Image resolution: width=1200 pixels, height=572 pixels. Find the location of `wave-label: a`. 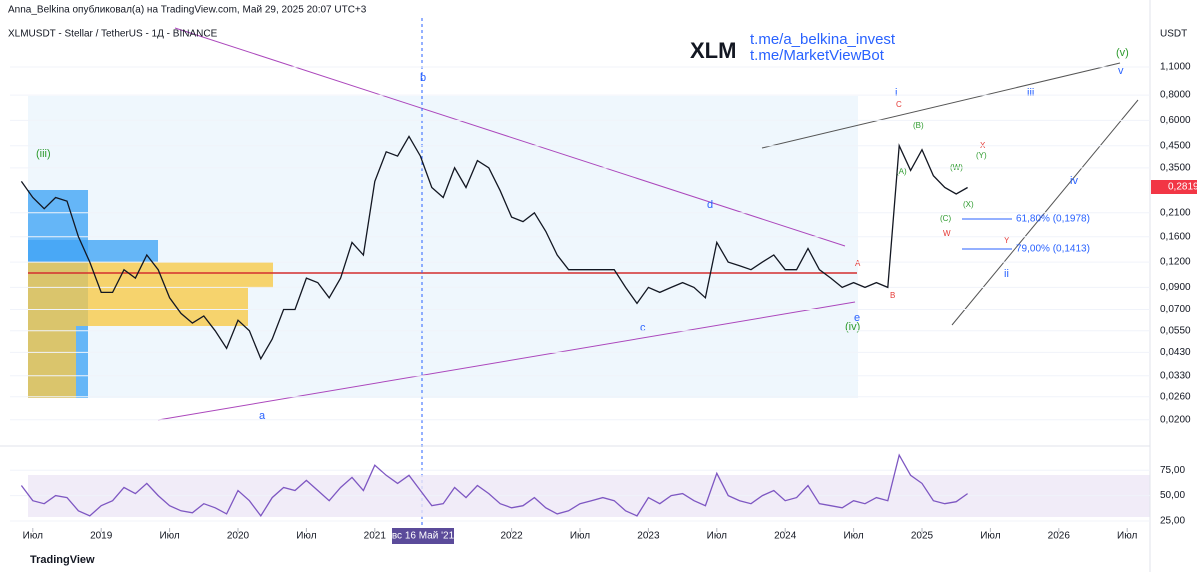

wave-label: a is located at coordinates (262, 416).